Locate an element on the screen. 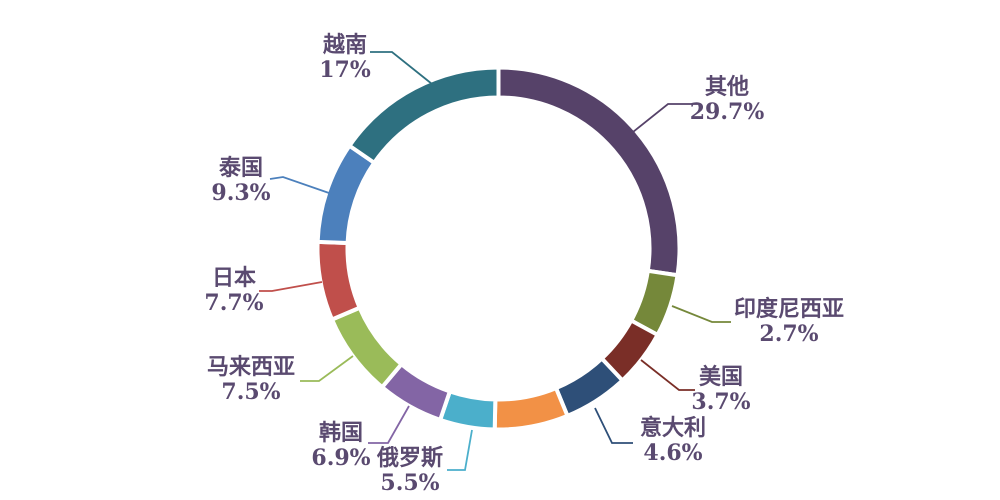 Image resolution: width=1000 pixels, height=500 pixels. label-italy: 意大利 4.6% is located at coordinates (673, 441).